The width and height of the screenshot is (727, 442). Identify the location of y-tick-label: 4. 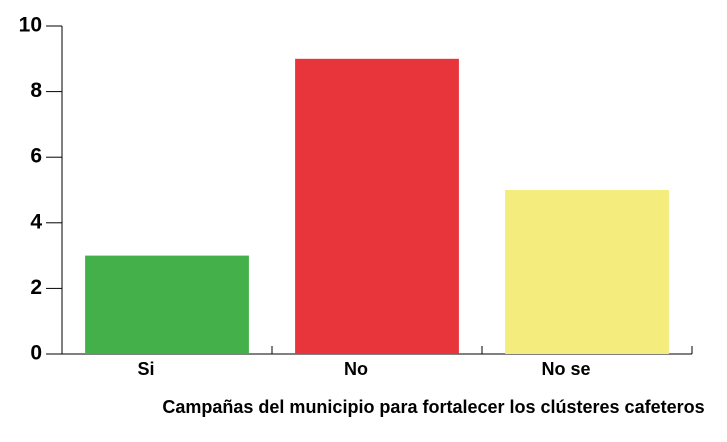
(36, 221).